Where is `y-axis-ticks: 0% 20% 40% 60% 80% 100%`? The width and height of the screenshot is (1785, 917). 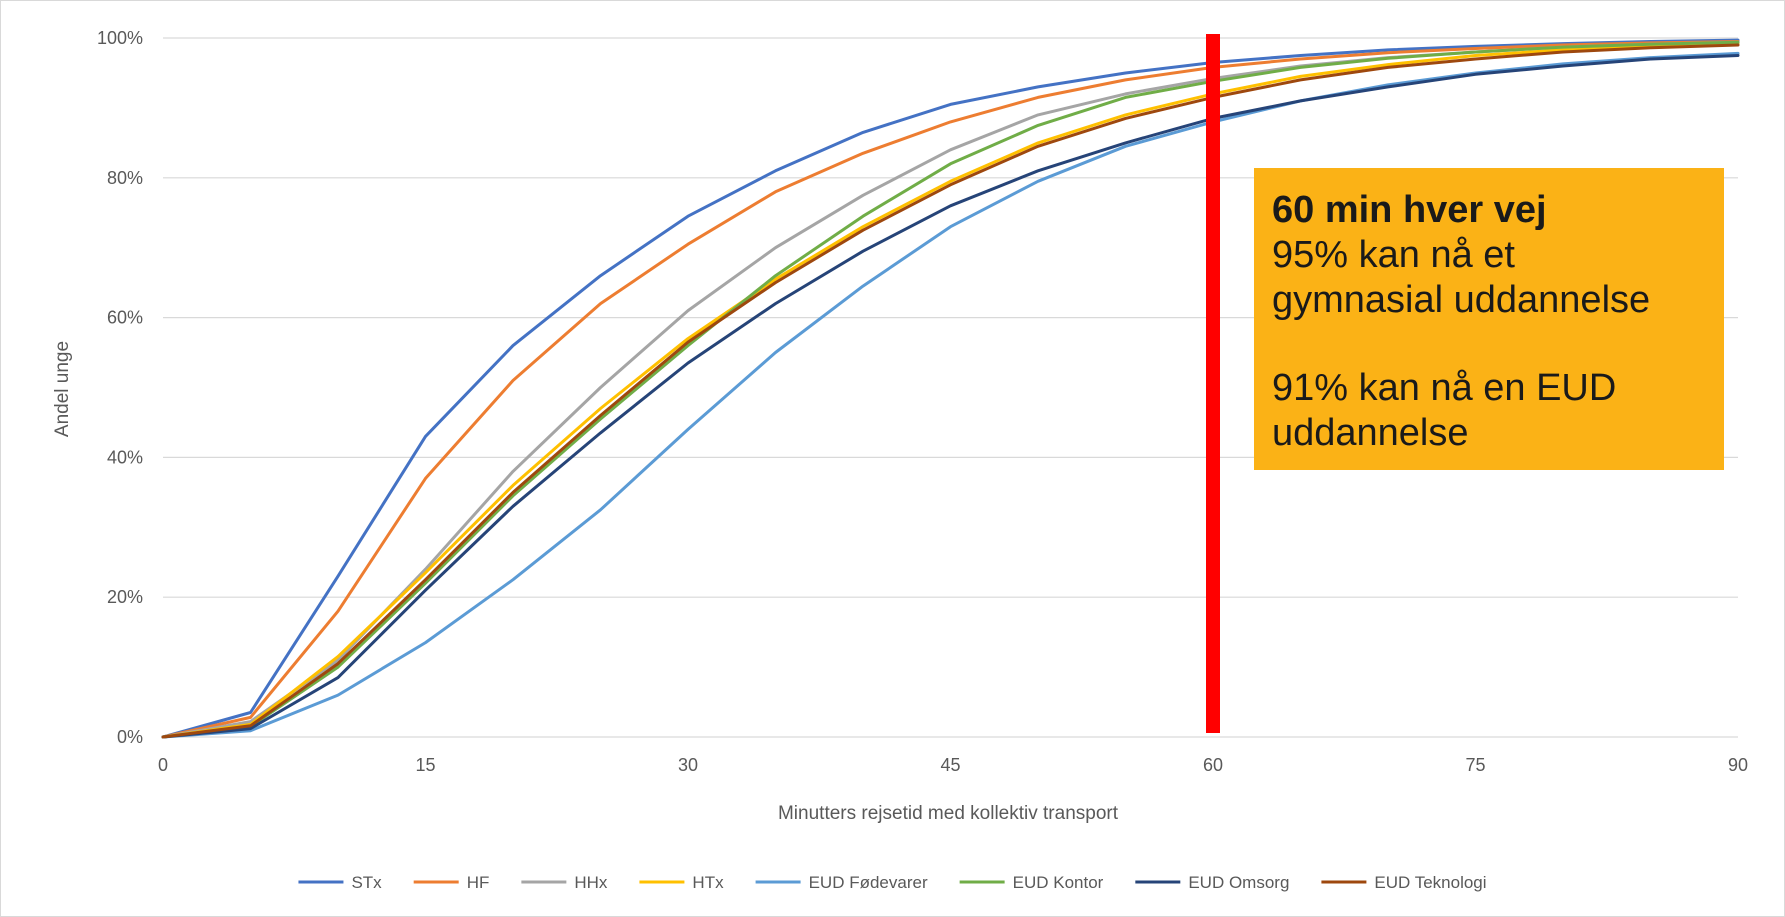 y-axis-ticks: 0% 20% 40% 60% 80% 100% is located at coordinates (120, 387).